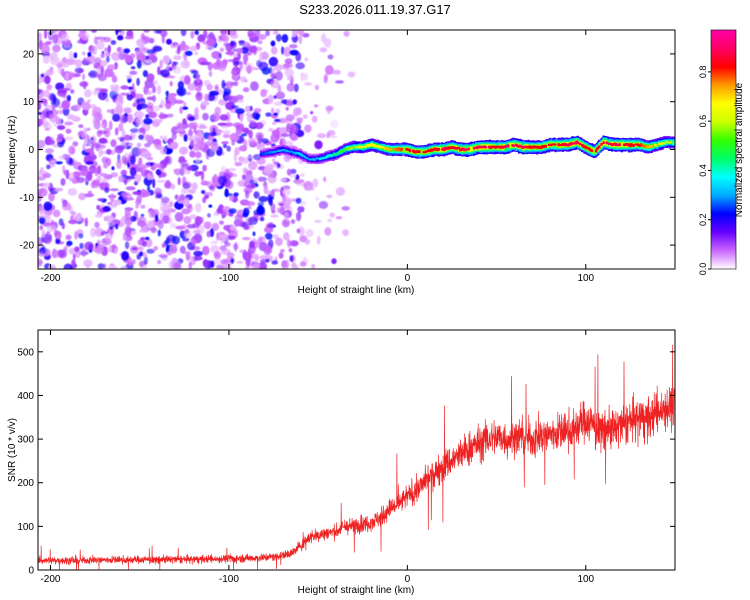 The height and width of the screenshot is (600, 750). I want to click on snr-y-tick-label: 400, so click(25, 396).